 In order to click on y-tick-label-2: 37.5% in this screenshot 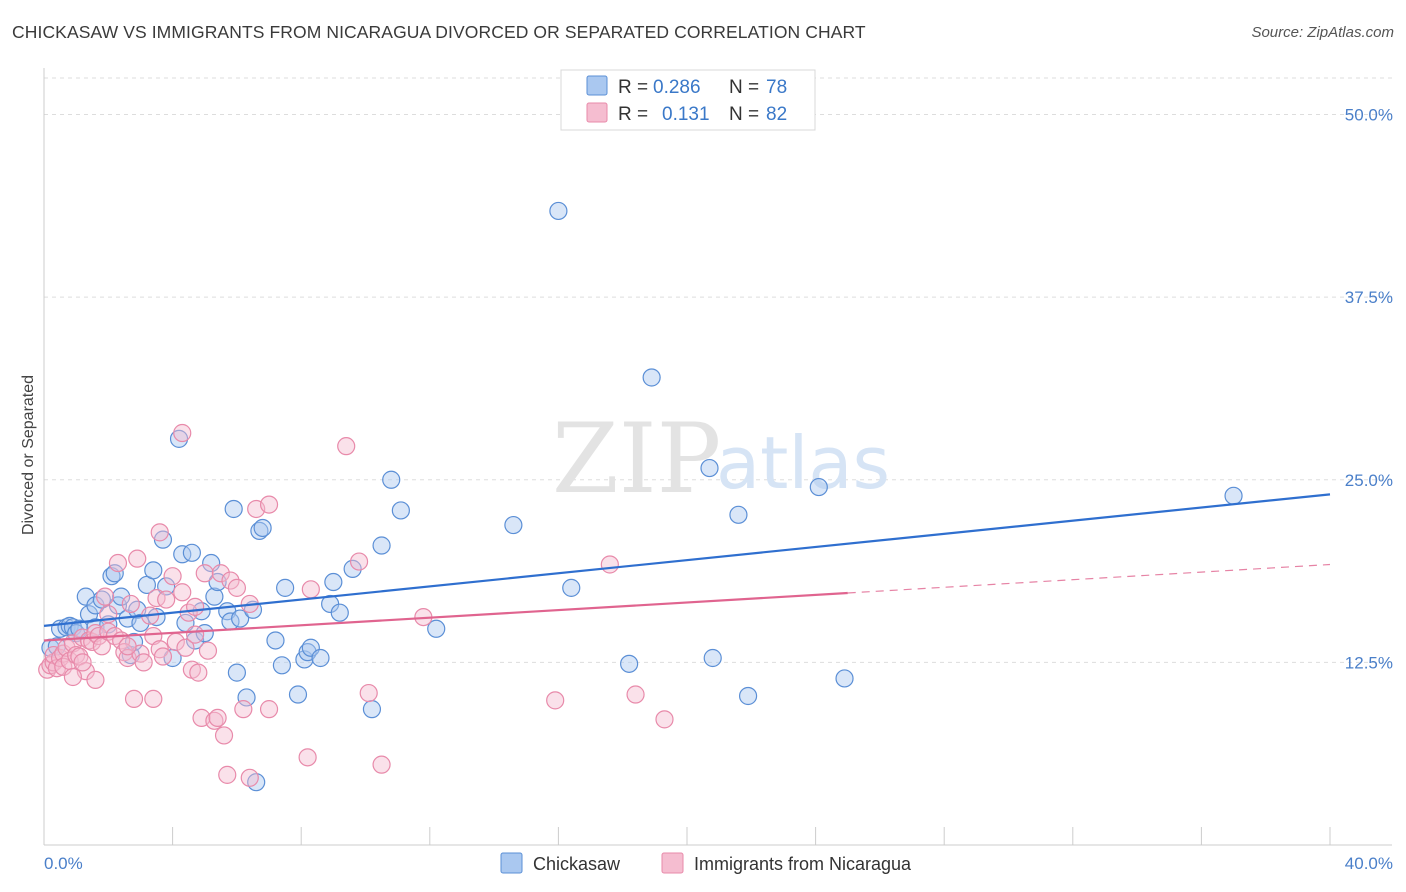, I will do `click(1369, 297)`.